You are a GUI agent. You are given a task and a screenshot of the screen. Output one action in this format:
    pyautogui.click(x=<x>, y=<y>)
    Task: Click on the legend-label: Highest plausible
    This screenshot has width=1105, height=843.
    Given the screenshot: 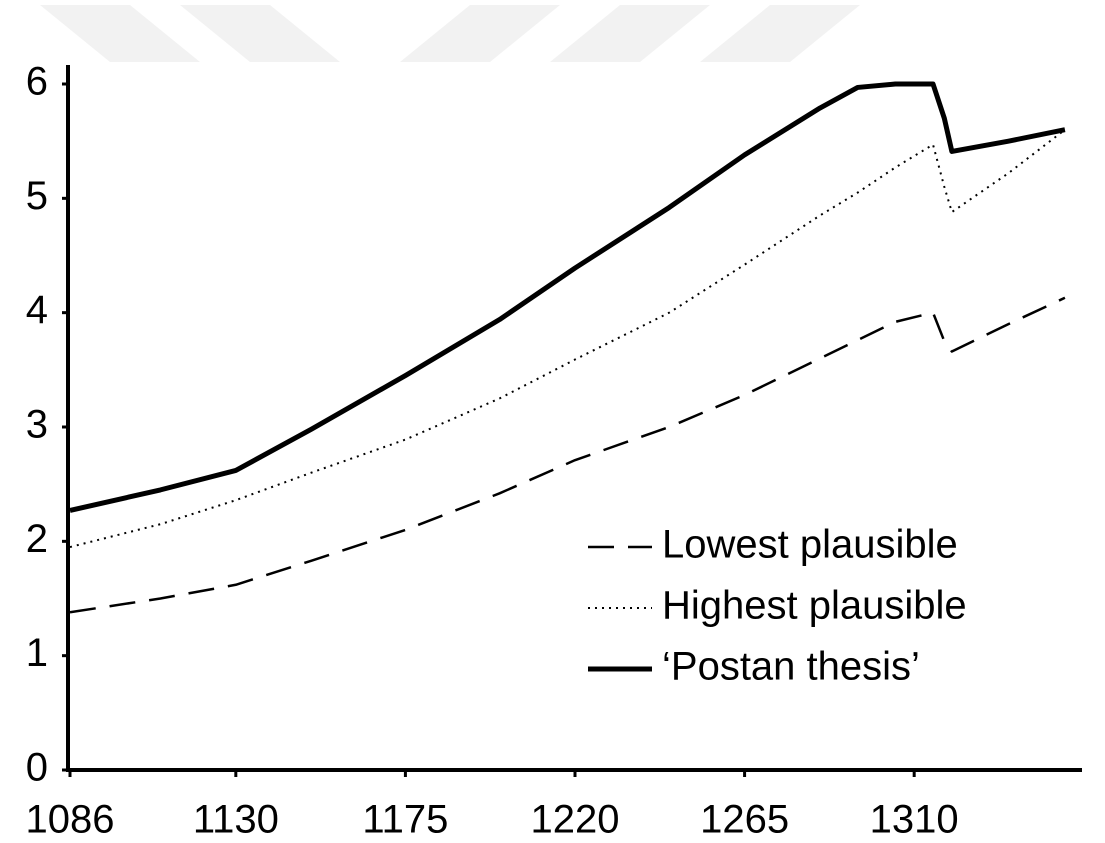 What is the action you would take?
    pyautogui.click(x=814, y=606)
    